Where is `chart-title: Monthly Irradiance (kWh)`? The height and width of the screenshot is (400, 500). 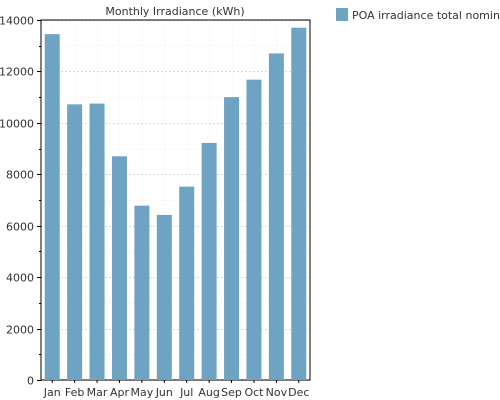 chart-title: Monthly Irradiance (kWh) is located at coordinates (174, 11).